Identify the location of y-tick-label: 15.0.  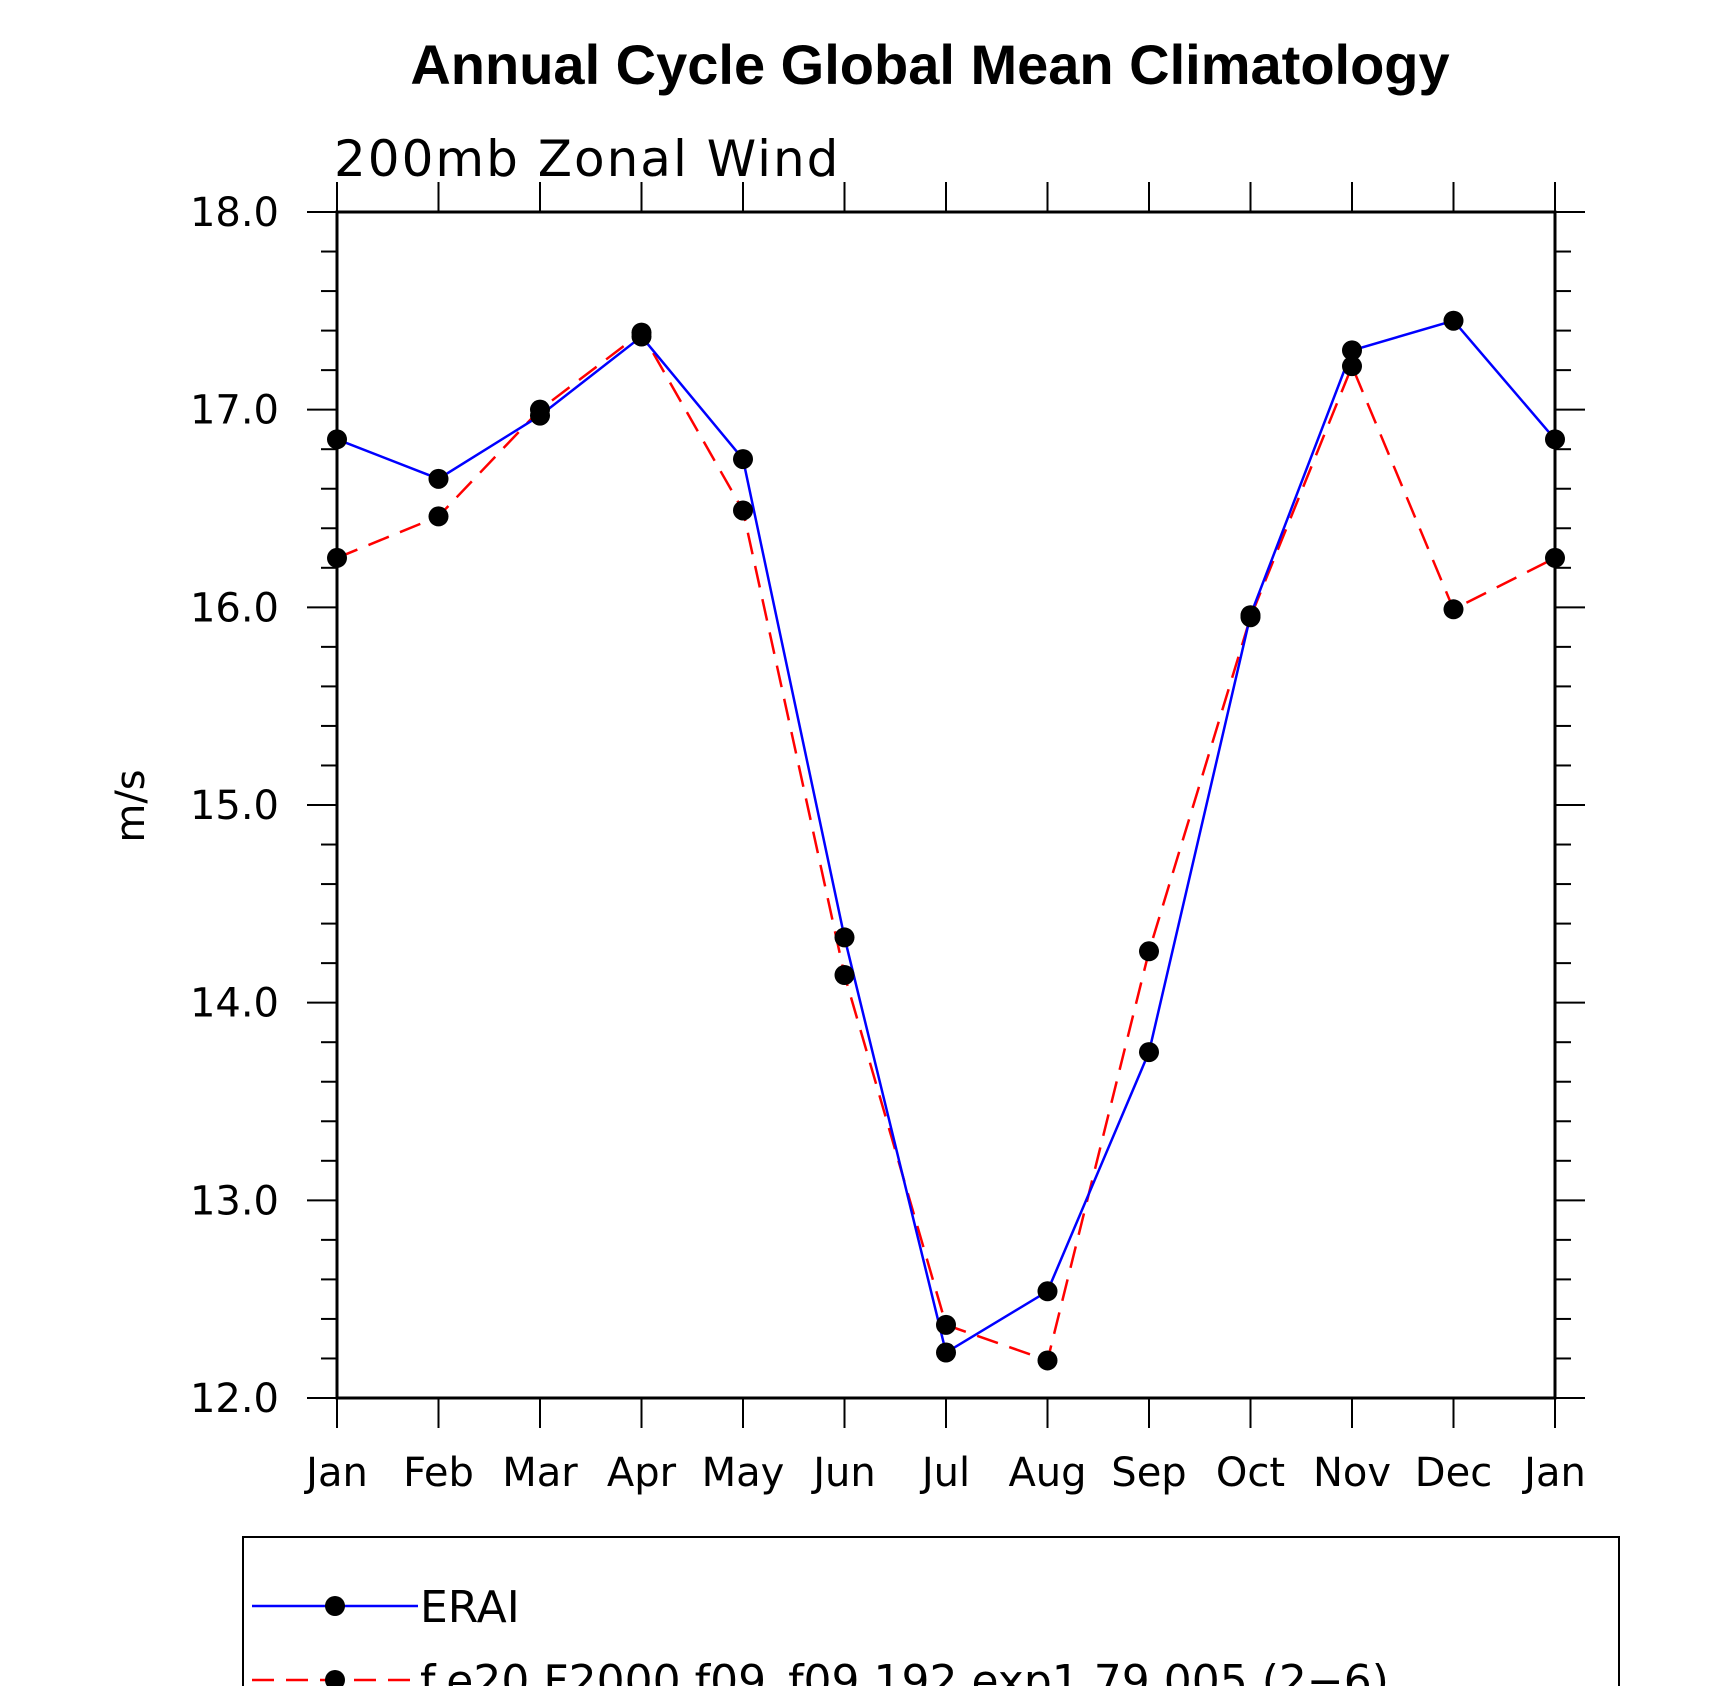
(234, 806).